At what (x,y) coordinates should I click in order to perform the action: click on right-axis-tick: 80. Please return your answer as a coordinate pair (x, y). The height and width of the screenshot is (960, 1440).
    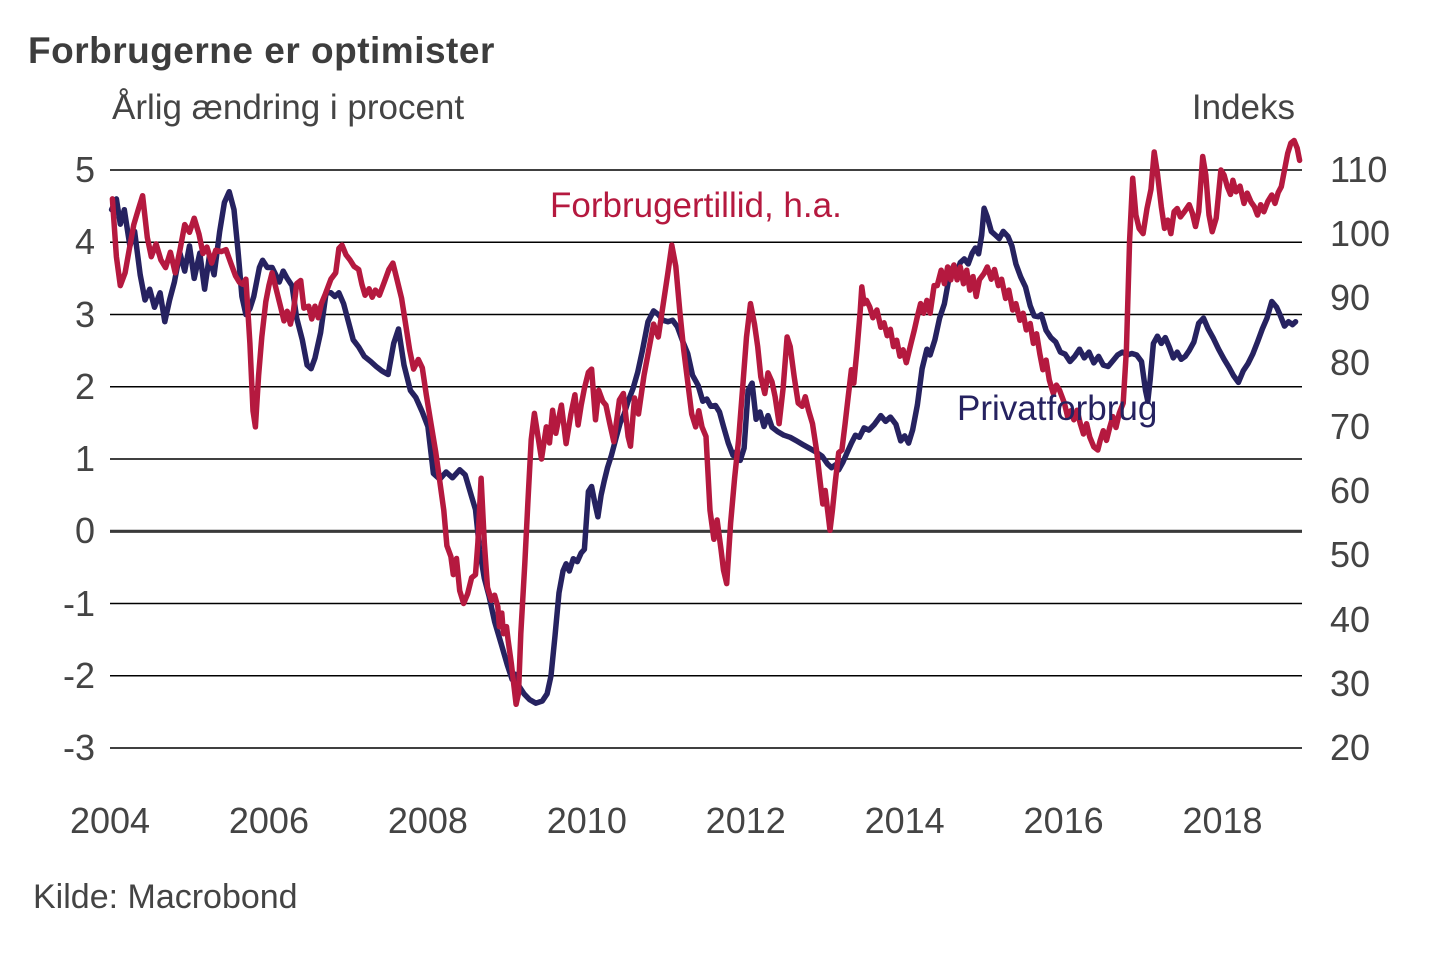
    Looking at the image, I should click on (1350, 362).